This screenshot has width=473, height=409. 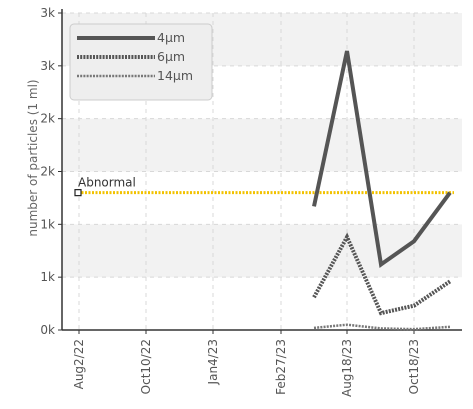 I want to click on x-tick-label: Jan4/23, so click(x=213, y=362).